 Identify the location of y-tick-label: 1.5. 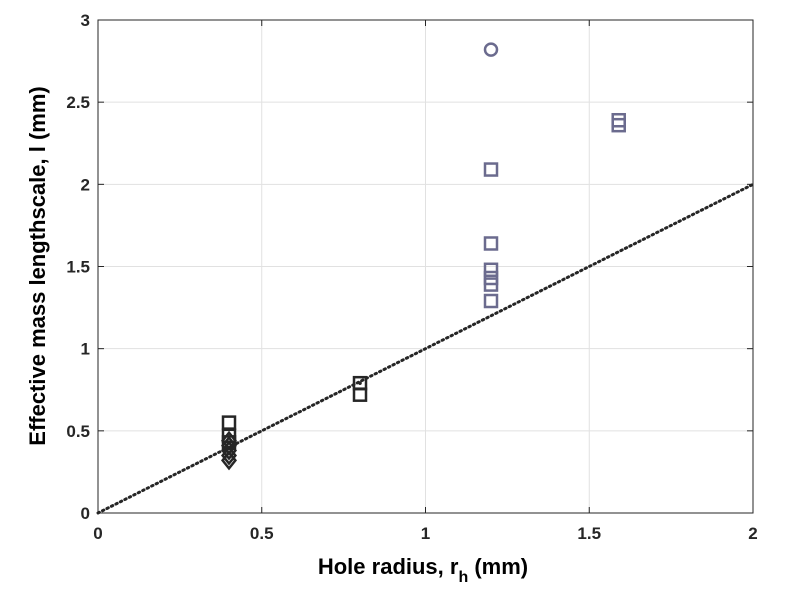
(78, 267).